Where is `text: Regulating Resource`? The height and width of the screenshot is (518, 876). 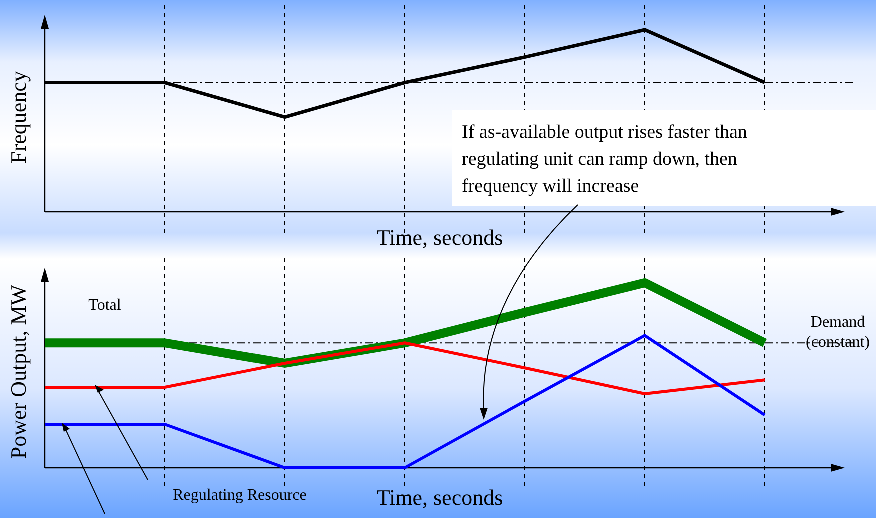
text: Regulating Resource is located at coordinates (240, 495).